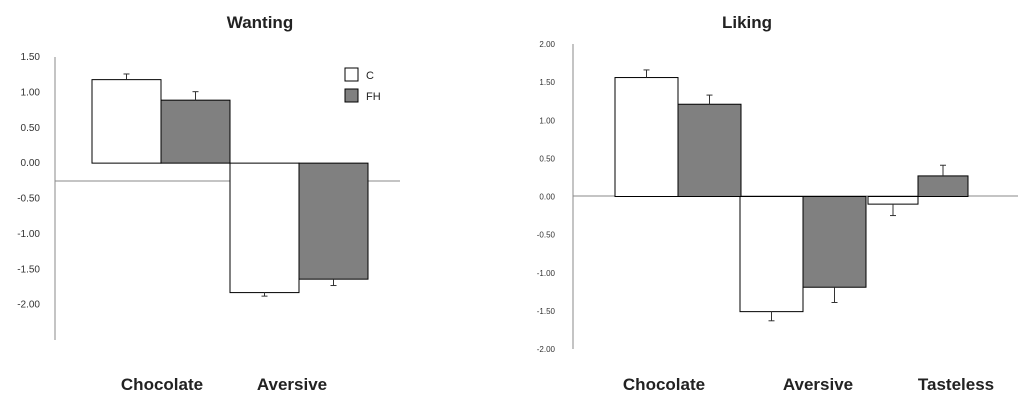 This screenshot has width=1028, height=396. Describe the element at coordinates (28, 199) in the screenshot. I see `wanting-y-tick-label: -0.50` at that location.